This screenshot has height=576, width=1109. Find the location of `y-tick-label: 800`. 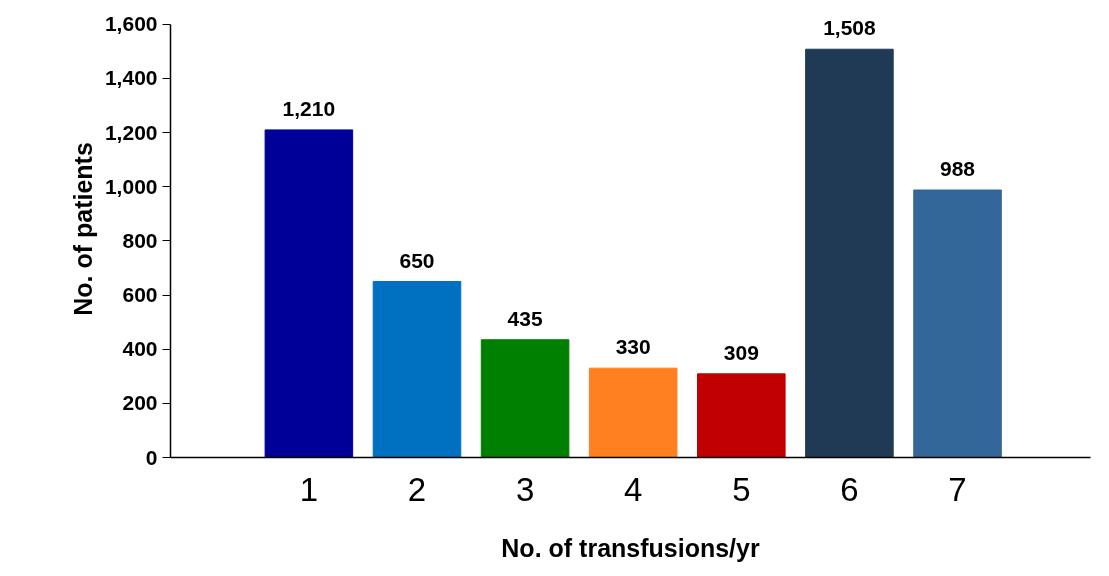

y-tick-label: 800 is located at coordinates (140, 240).